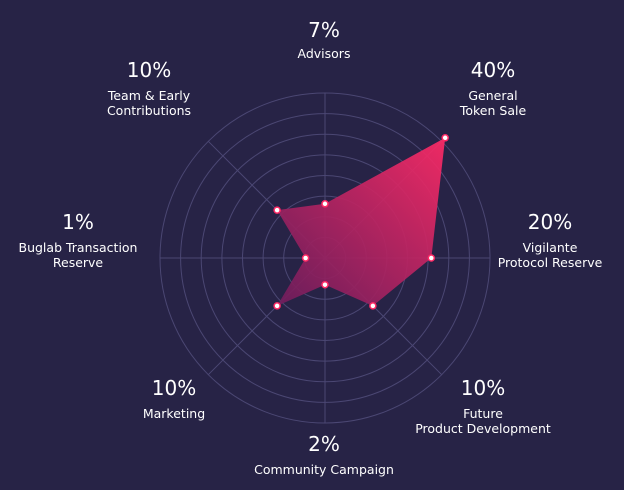  I want to click on label-advisors: 7% Advisors, so click(324, 39).